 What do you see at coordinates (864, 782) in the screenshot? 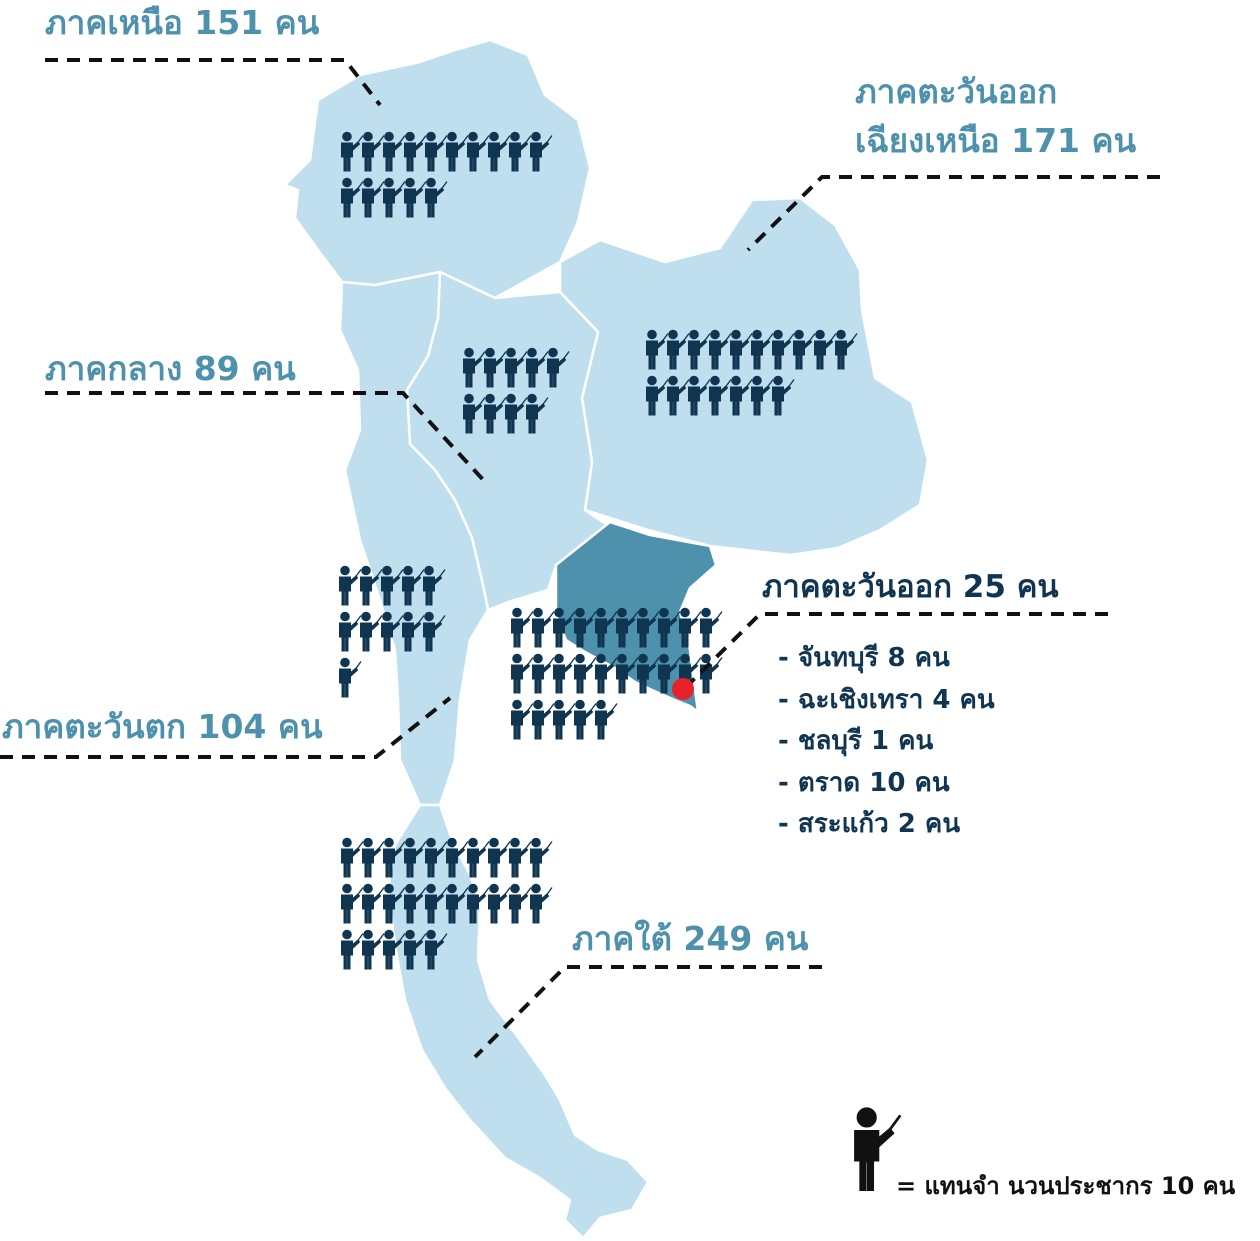
I see `province-item-trat: - ตราด 10 คน` at bounding box center [864, 782].